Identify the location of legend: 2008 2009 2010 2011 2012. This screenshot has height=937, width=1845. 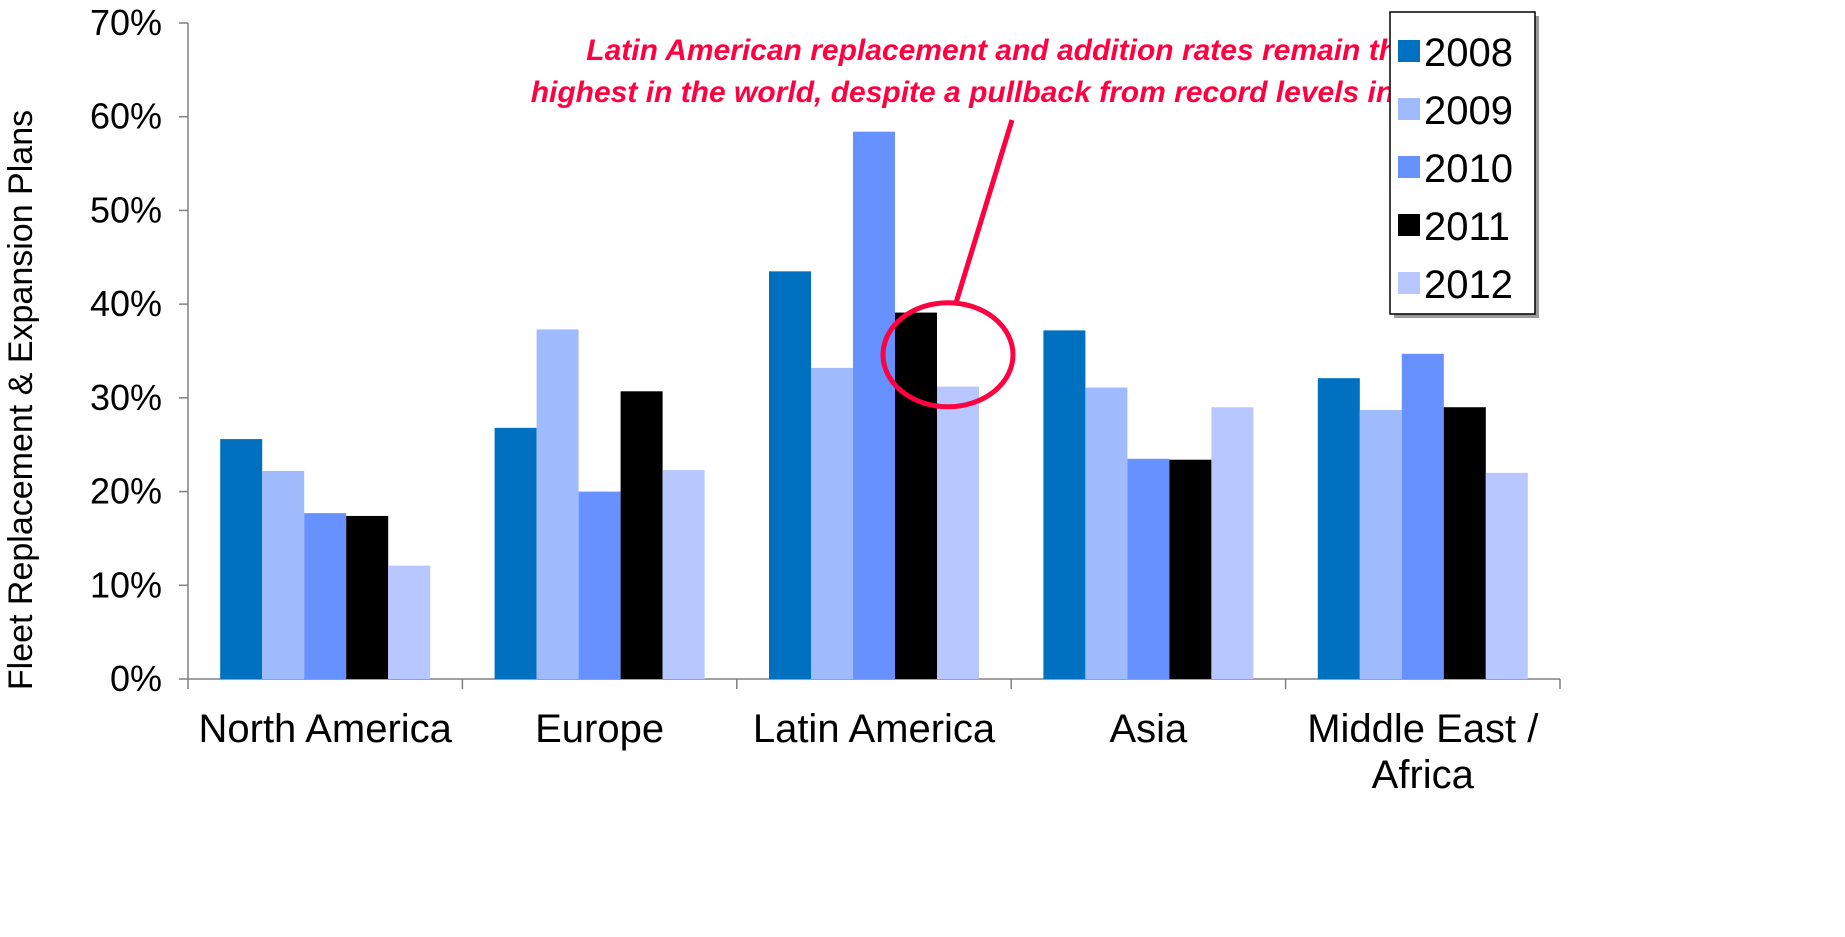
(1464, 164).